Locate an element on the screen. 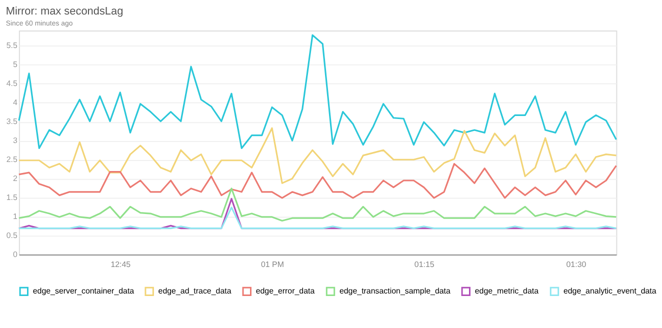  x-tick-label: 01:15 is located at coordinates (424, 264).